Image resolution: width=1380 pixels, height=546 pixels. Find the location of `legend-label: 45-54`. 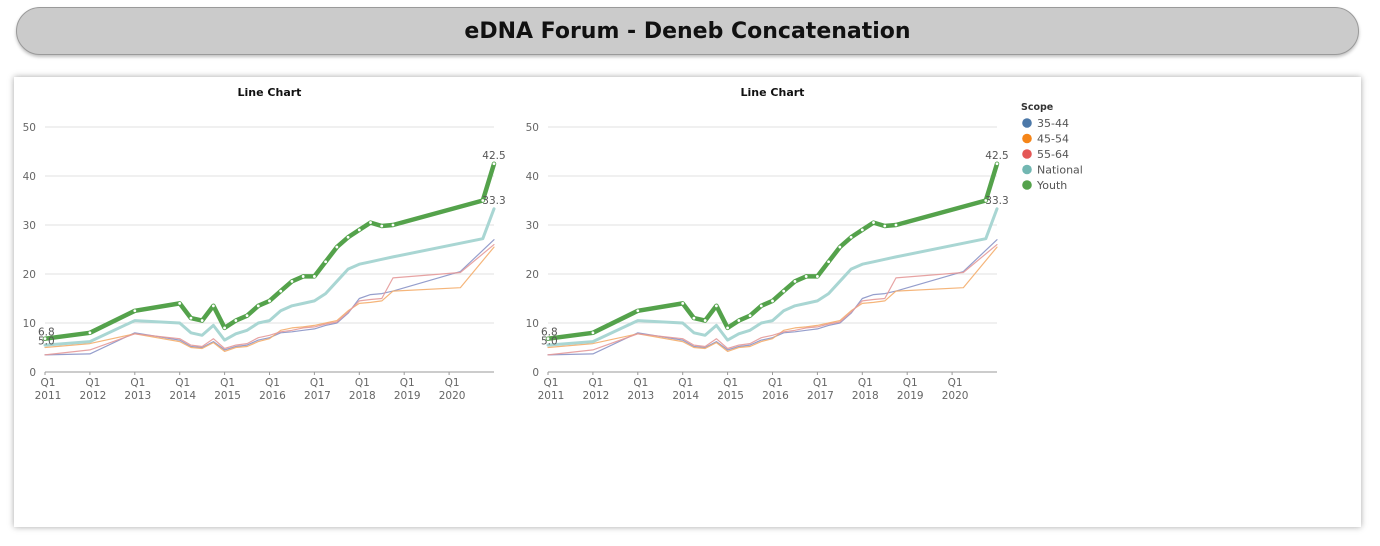

legend-label: 45-54 is located at coordinates (1053, 139).